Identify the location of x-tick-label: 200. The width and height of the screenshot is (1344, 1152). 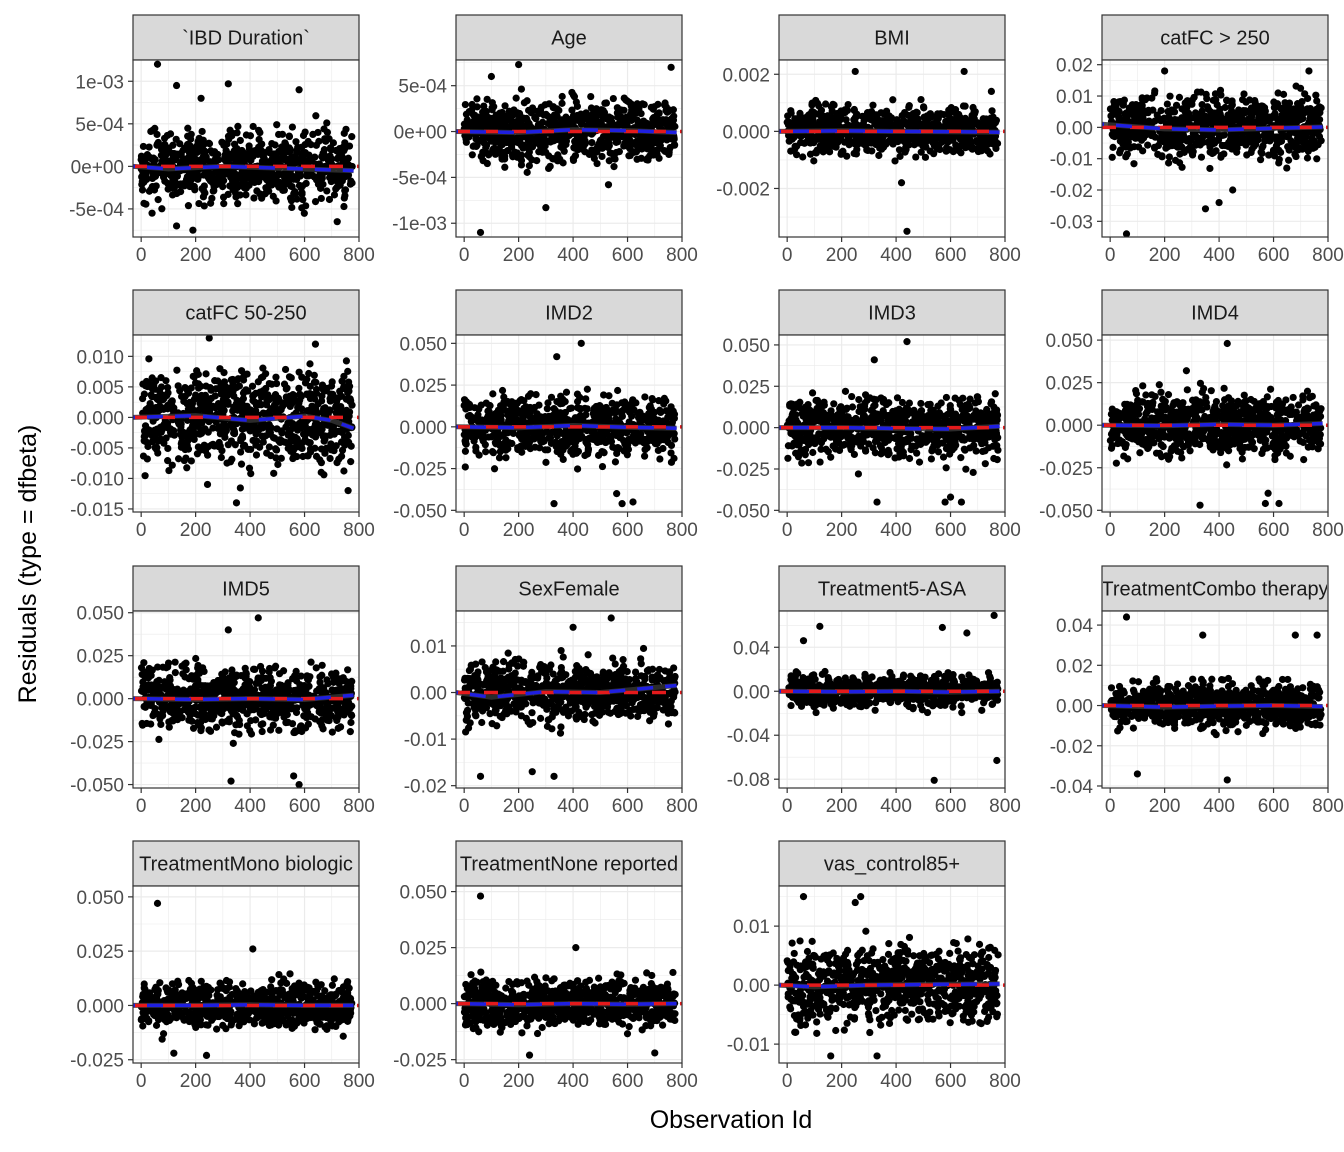
(196, 255).